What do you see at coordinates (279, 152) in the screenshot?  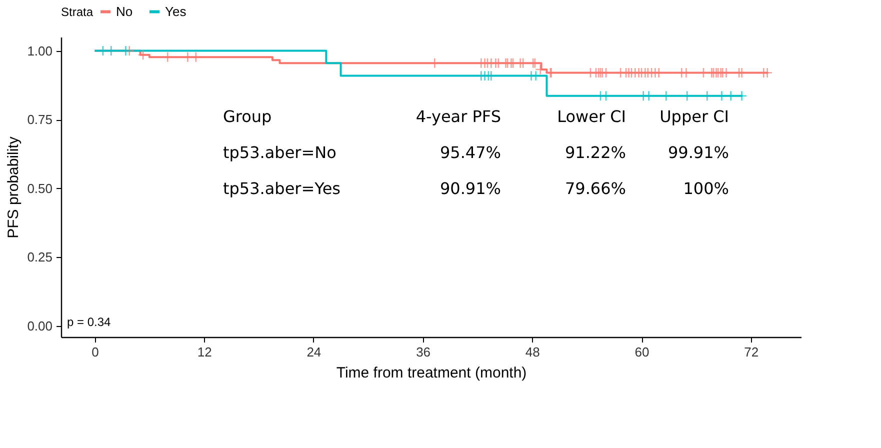 I see `annotation: tp53.aber=No` at bounding box center [279, 152].